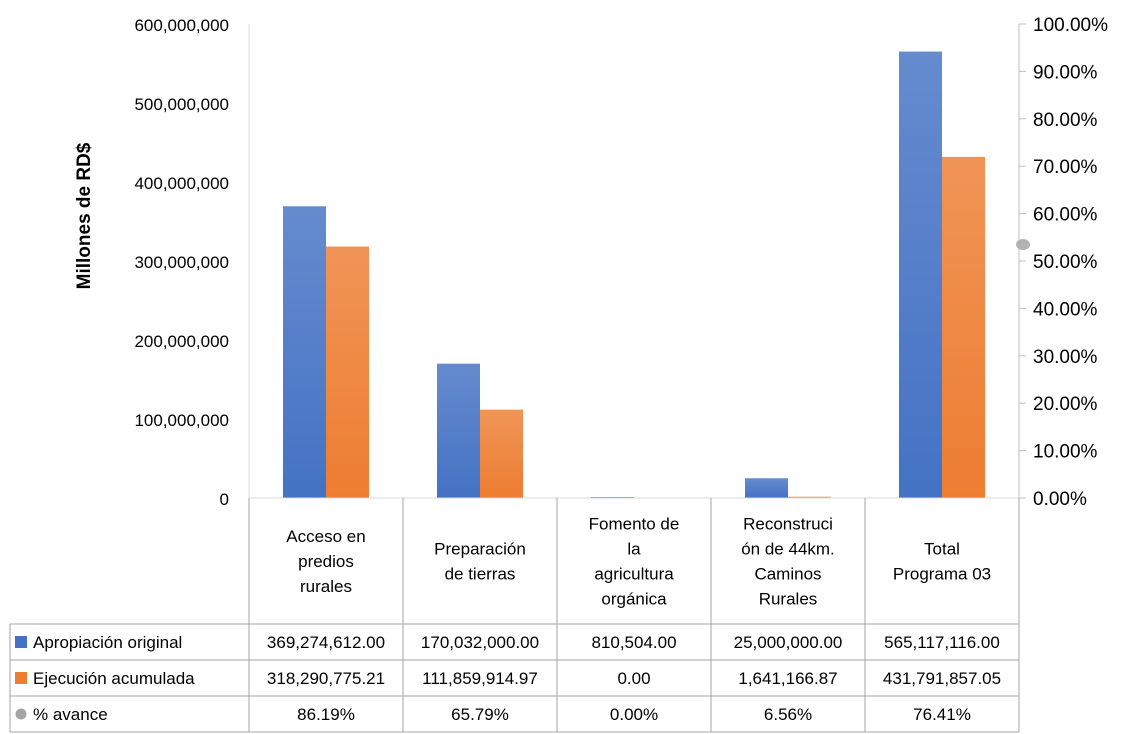 The image size is (1130, 734). Describe the element at coordinates (942, 642) in the screenshot. I see `data-label: 565,117,116.00` at that location.